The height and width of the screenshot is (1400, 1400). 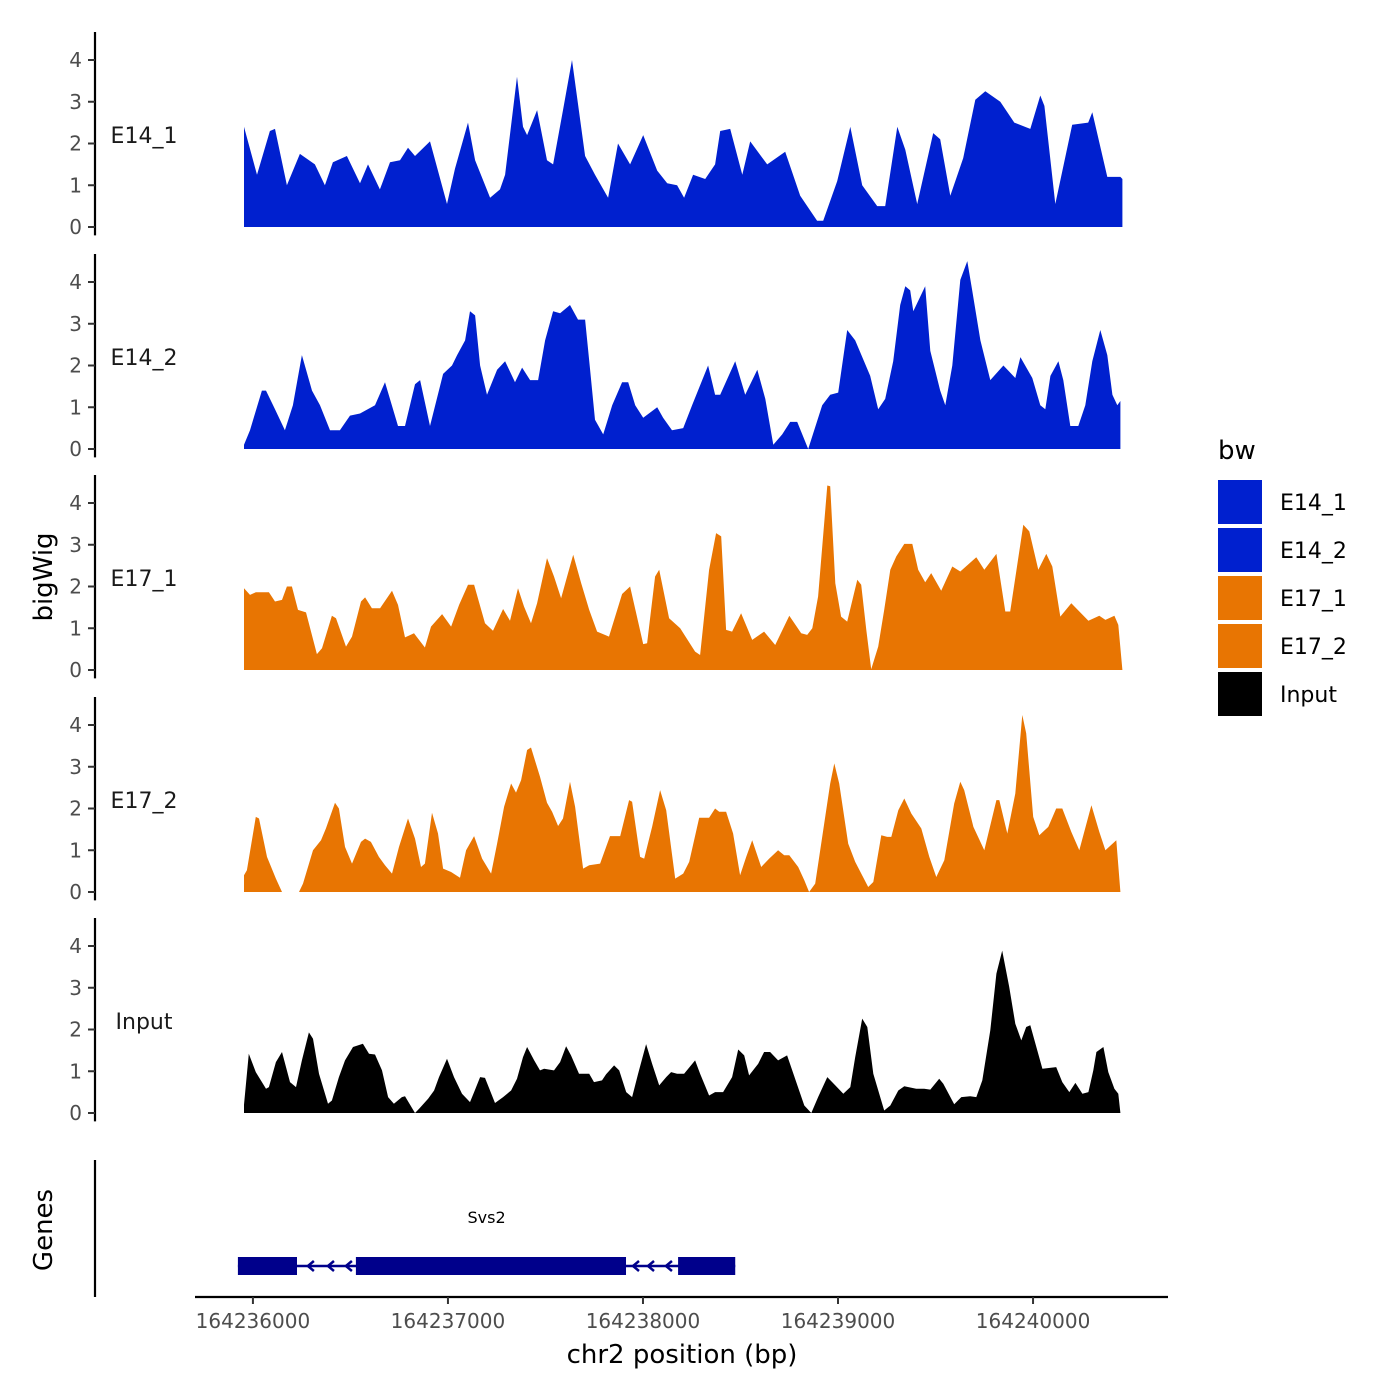 What do you see at coordinates (144, 136) in the screenshot?
I see `track-label: E14_1` at bounding box center [144, 136].